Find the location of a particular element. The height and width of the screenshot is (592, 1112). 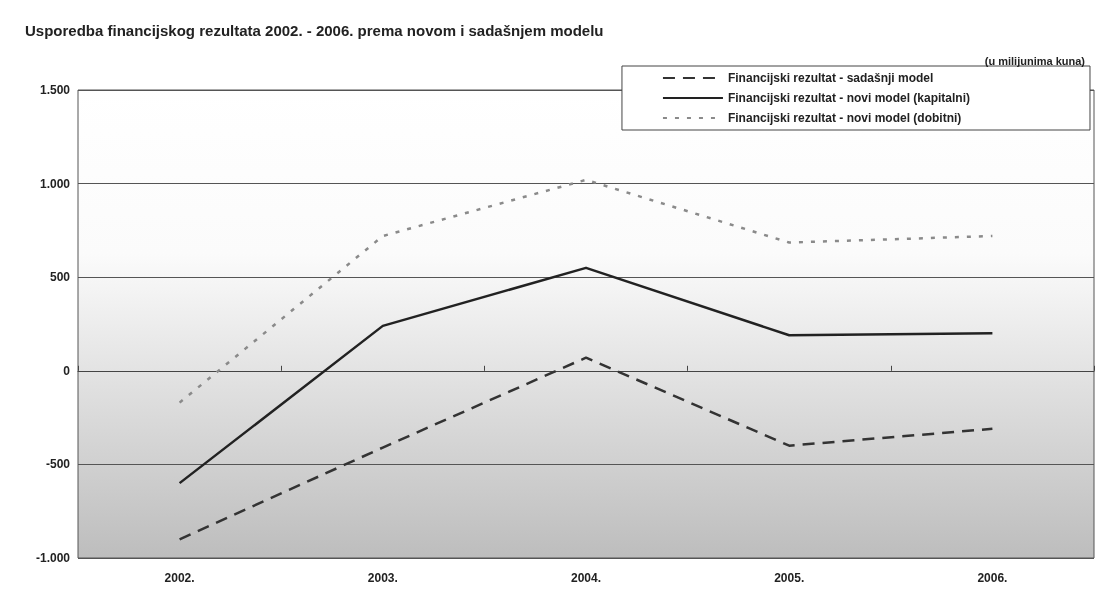

x-tick-label: 2003. is located at coordinates (382, 578).